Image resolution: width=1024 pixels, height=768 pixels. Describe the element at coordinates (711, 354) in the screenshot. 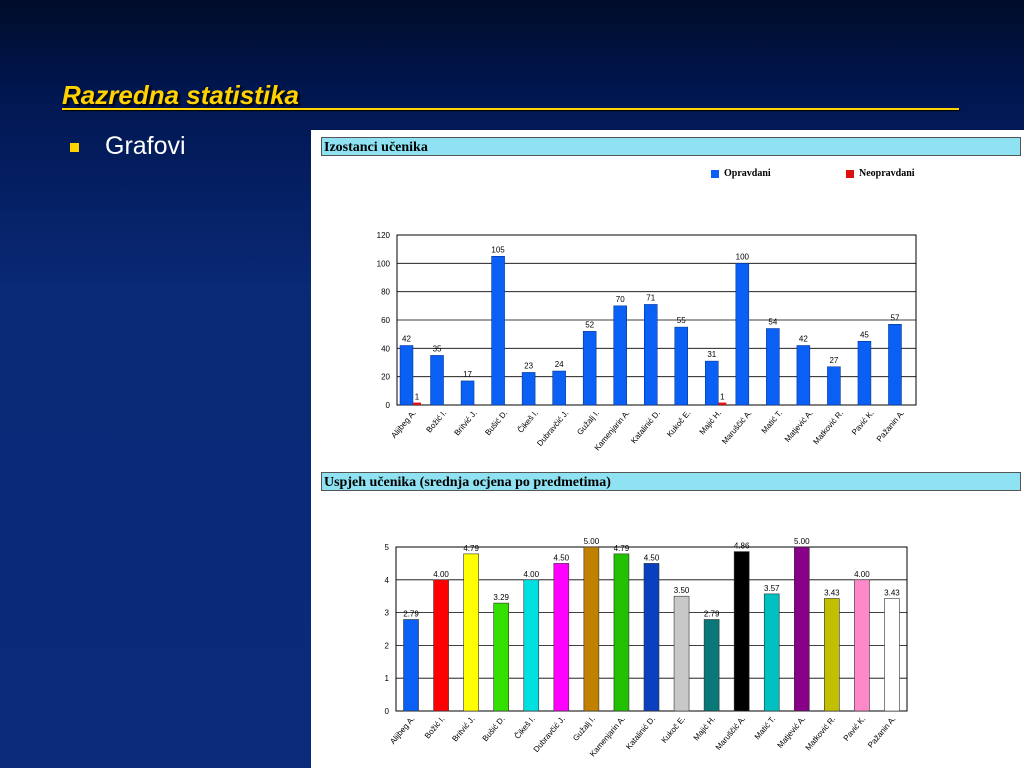

I see `data-label-opravdani: 31` at that location.